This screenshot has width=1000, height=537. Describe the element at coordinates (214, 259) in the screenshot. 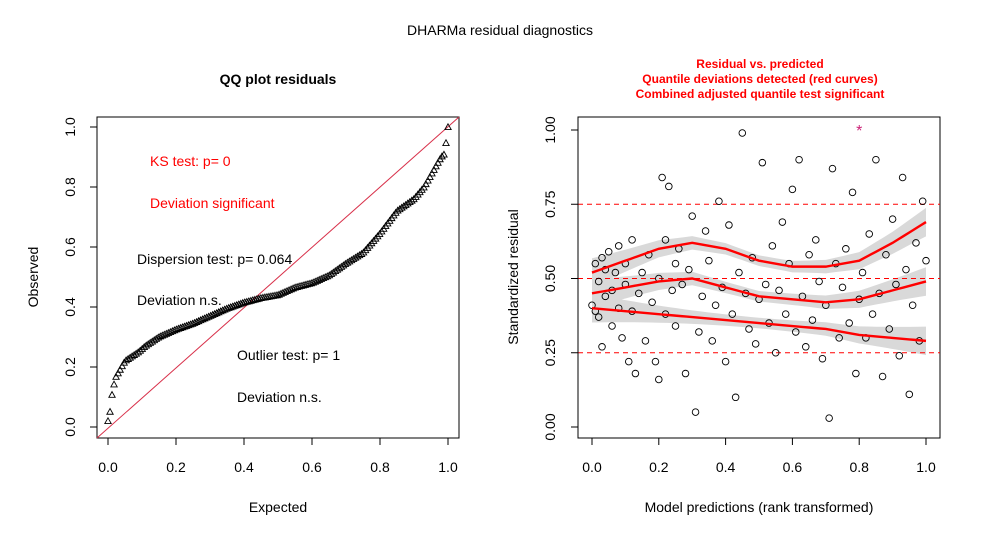

I see `dispersion-test-annotation: Dispersion test: p= 0.064` at that location.